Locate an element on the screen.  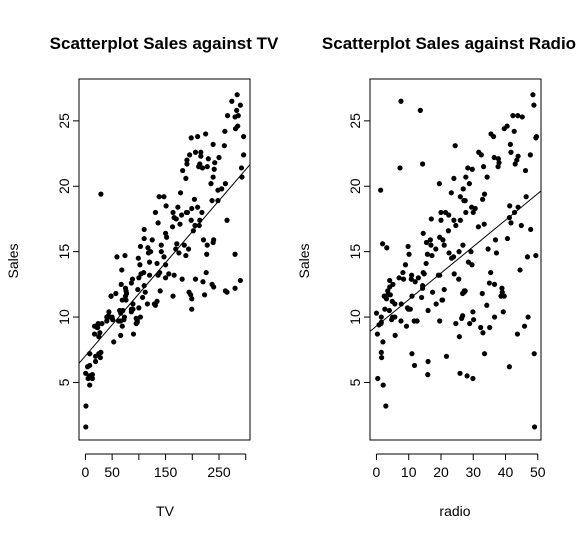
x-axis: 0 50 150 250 is located at coordinates (164, 467).